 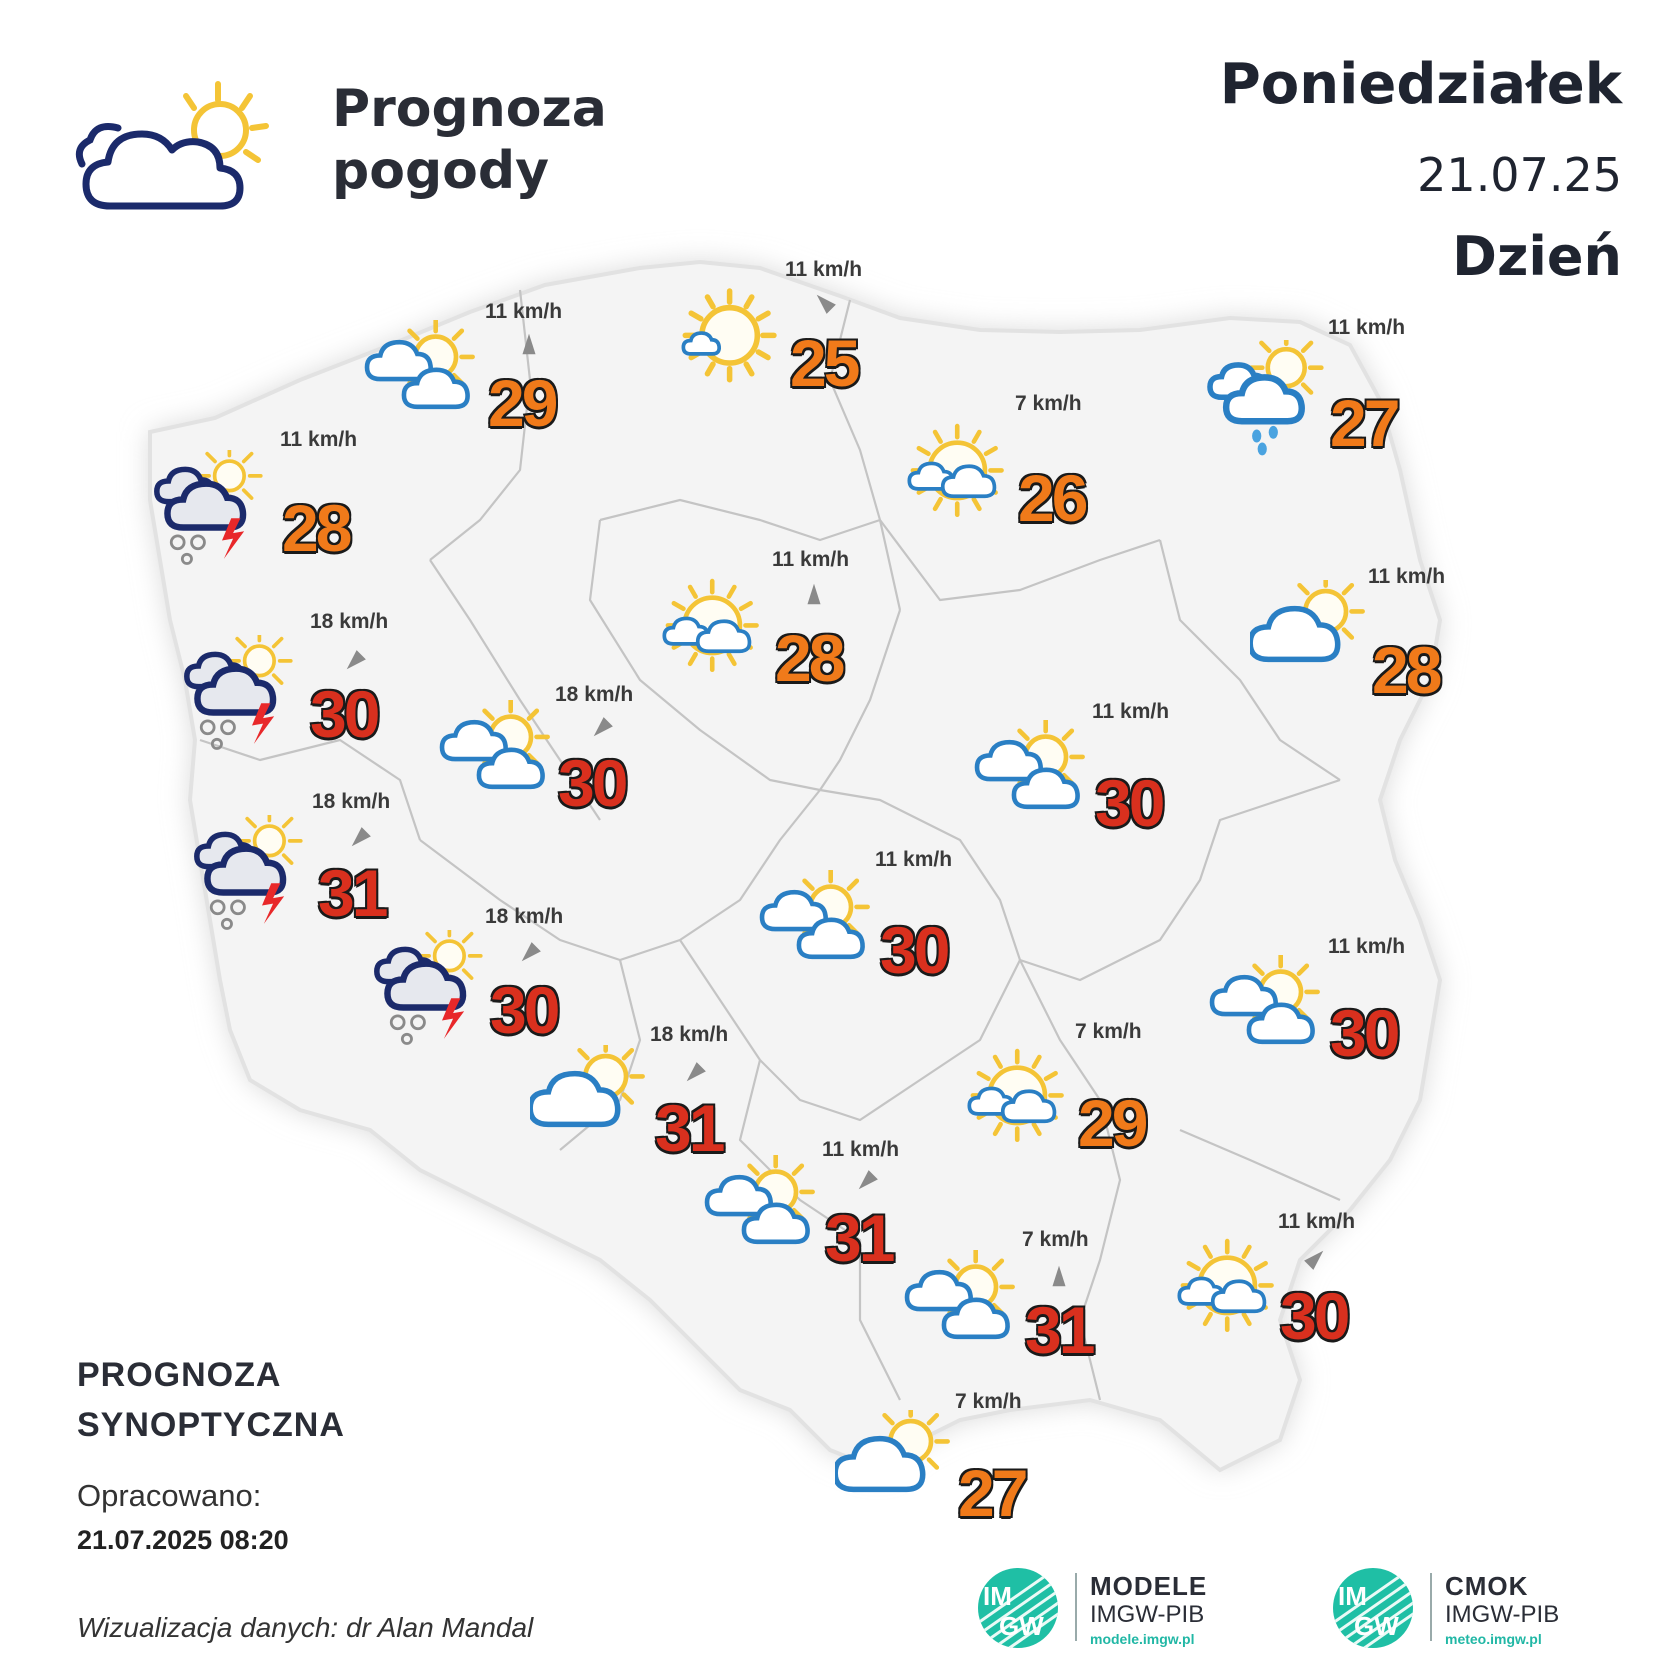 I want to click on forecast-type-line2: SYNOPTYCZNA, so click(x=211, y=1425).